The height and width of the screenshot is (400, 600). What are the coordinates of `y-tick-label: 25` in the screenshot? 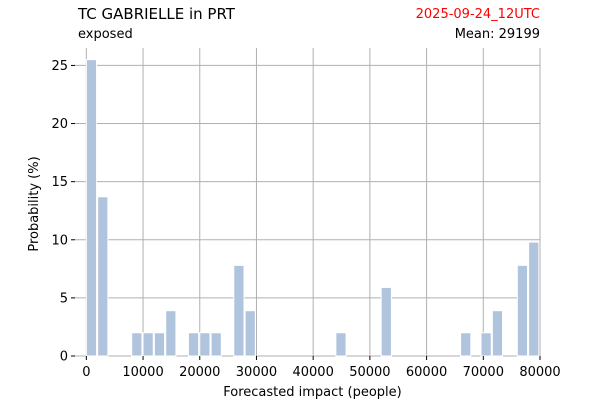 It's located at (59, 66).